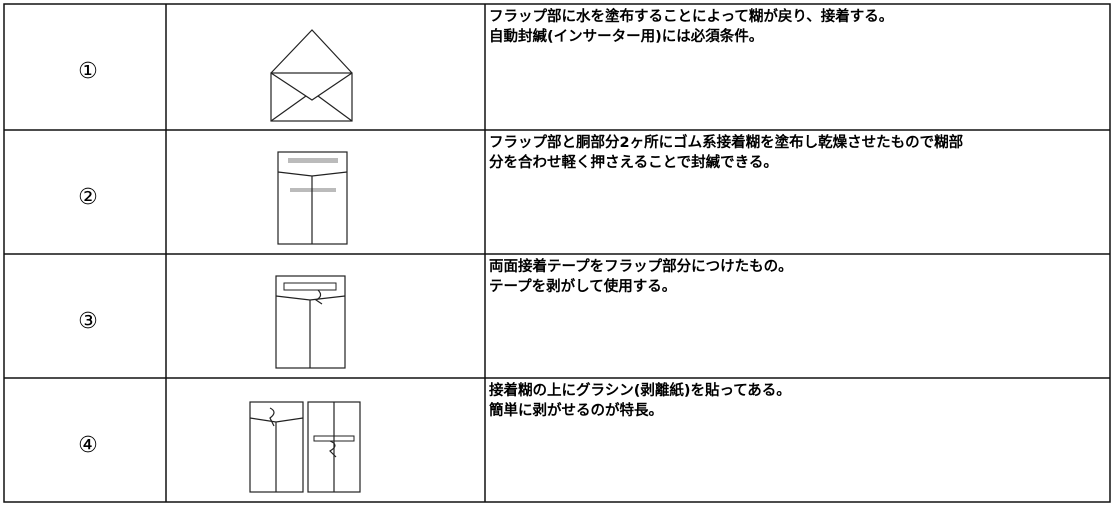 This screenshot has width=1115, height=507. What do you see at coordinates (691, 16) in the screenshot?
I see `description-line: フラップ部に水を塗布することによって糊が戻り、接着する。` at bounding box center [691, 16].